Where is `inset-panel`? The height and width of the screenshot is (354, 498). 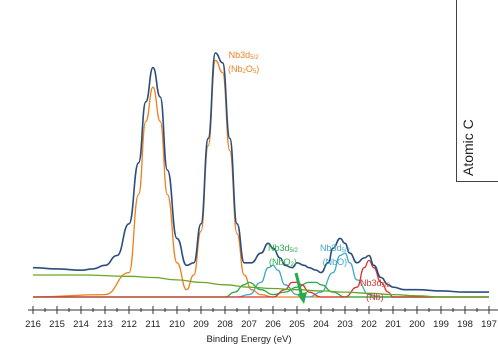
inset-panel is located at coordinates (477, 91).